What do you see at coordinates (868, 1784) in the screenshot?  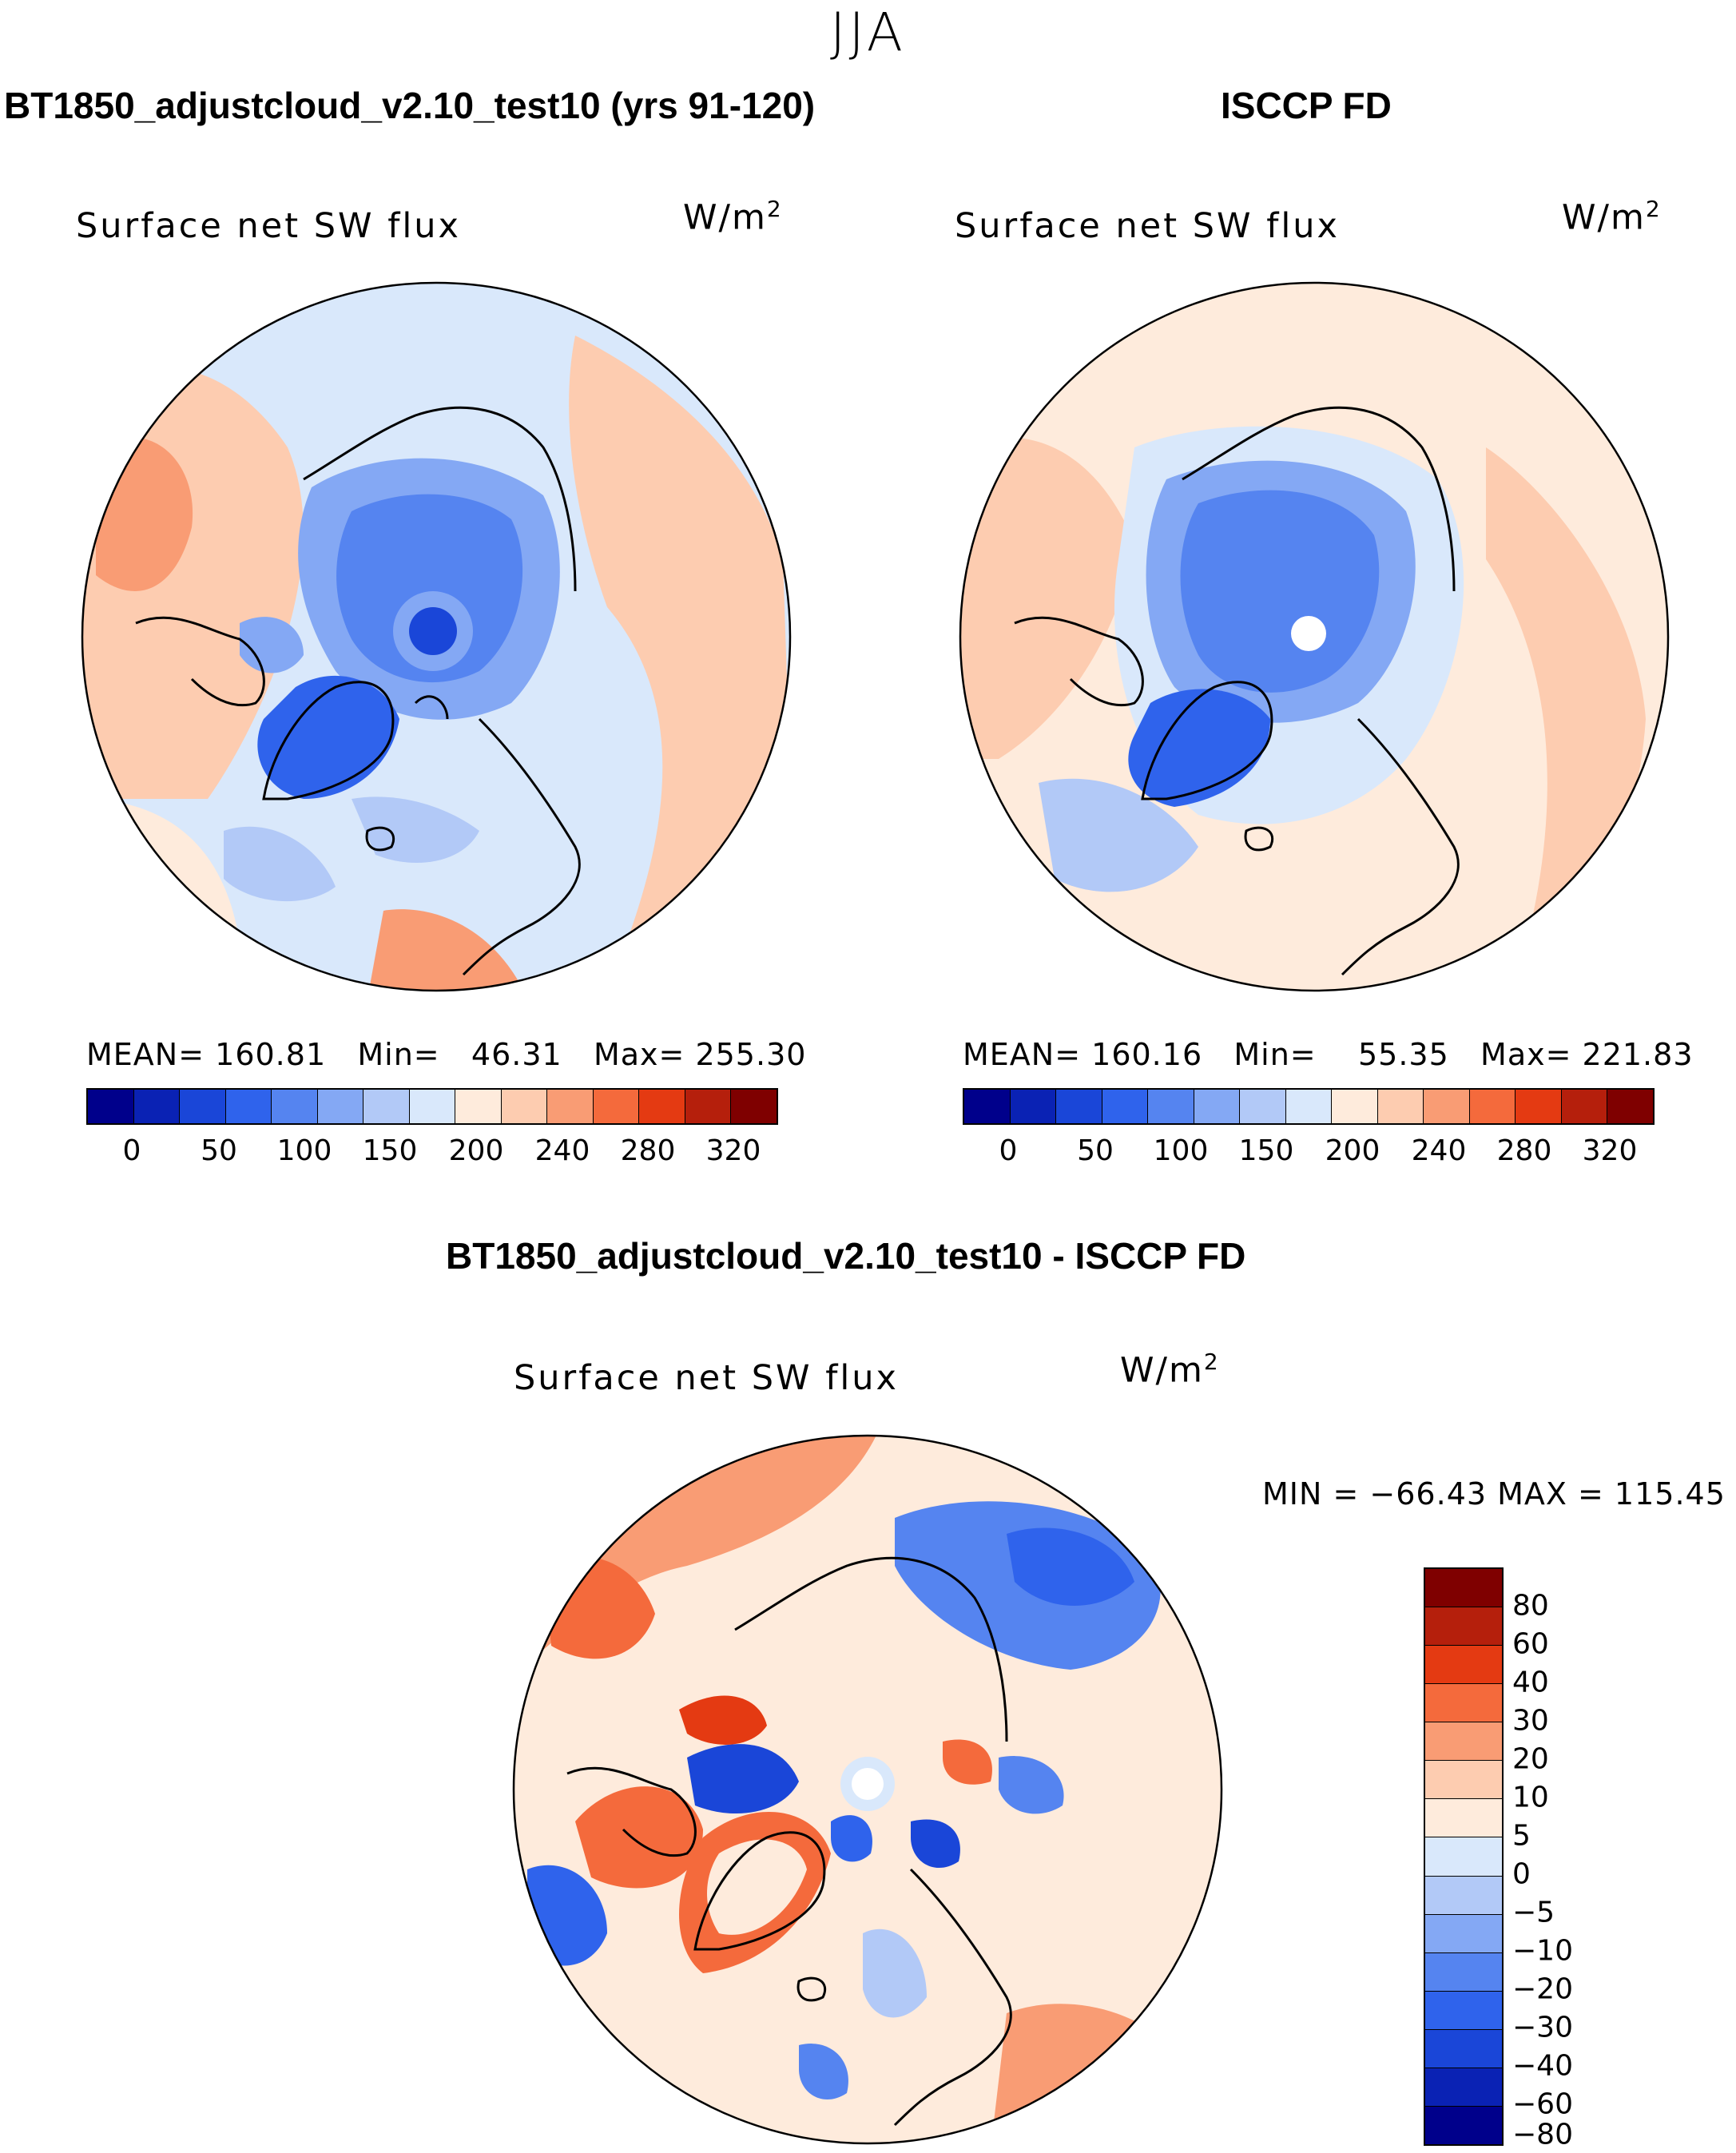 I see `diff-pole-hole` at bounding box center [868, 1784].